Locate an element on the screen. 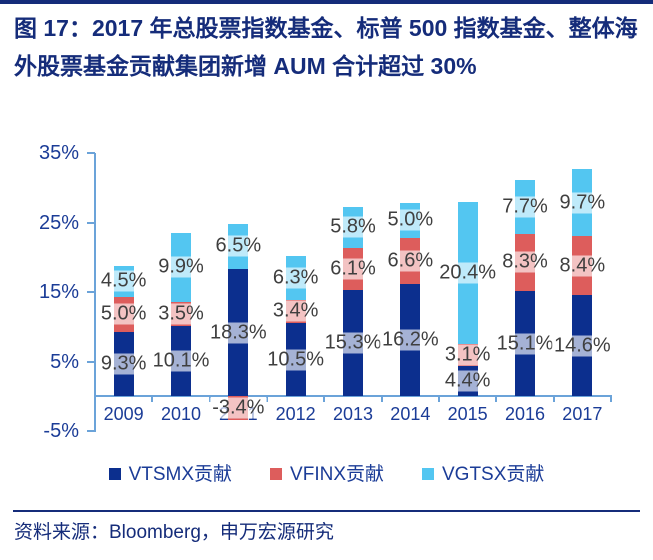 The width and height of the screenshot is (653, 560). x-axis-category-label: 2017 is located at coordinates (582, 414).